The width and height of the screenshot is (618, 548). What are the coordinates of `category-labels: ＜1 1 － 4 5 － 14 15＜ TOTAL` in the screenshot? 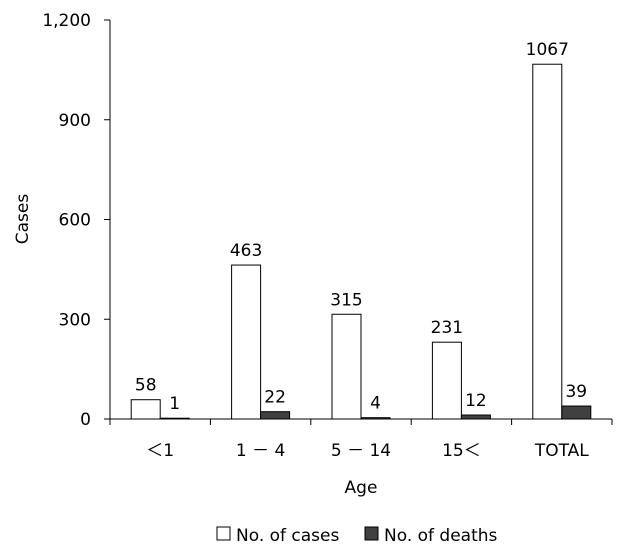 It's located at (367, 451).